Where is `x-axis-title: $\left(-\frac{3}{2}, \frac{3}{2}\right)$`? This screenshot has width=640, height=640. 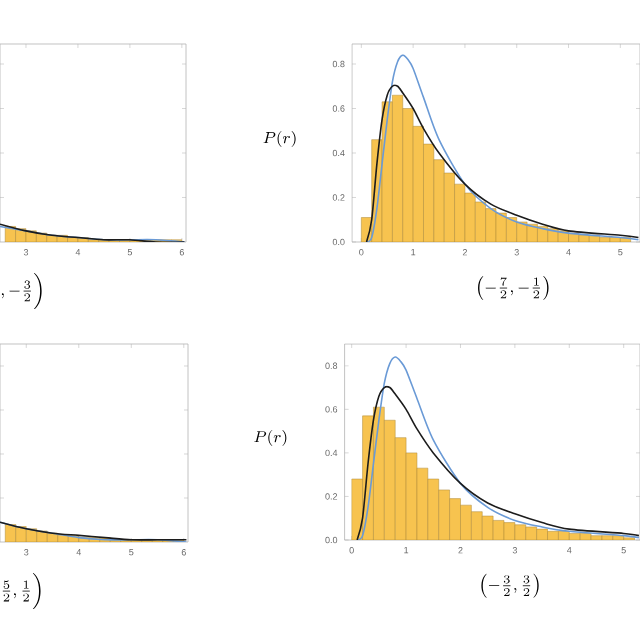
x-axis-title: $\left(-\frac{3}{2}, \frac{3}{2}\right)$ is located at coordinates (510, 585).